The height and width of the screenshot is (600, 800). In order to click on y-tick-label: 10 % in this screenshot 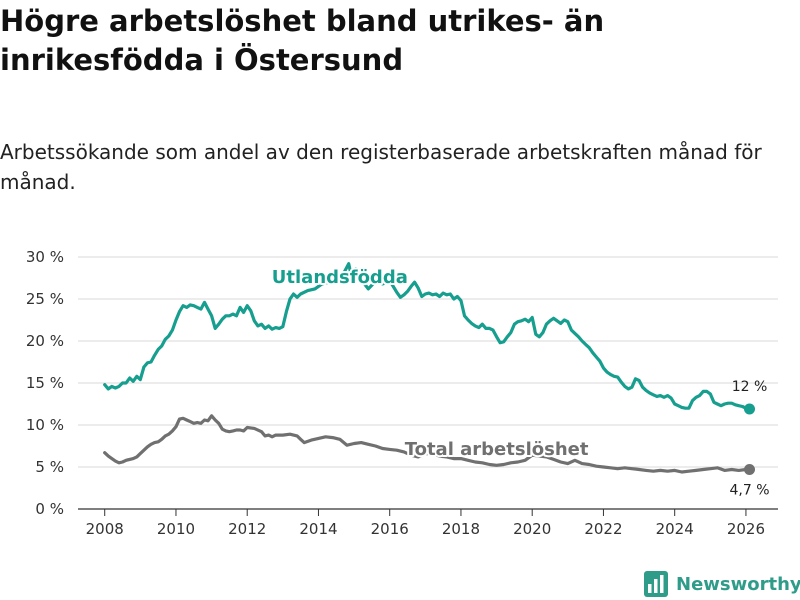, I will do `click(45, 425)`.